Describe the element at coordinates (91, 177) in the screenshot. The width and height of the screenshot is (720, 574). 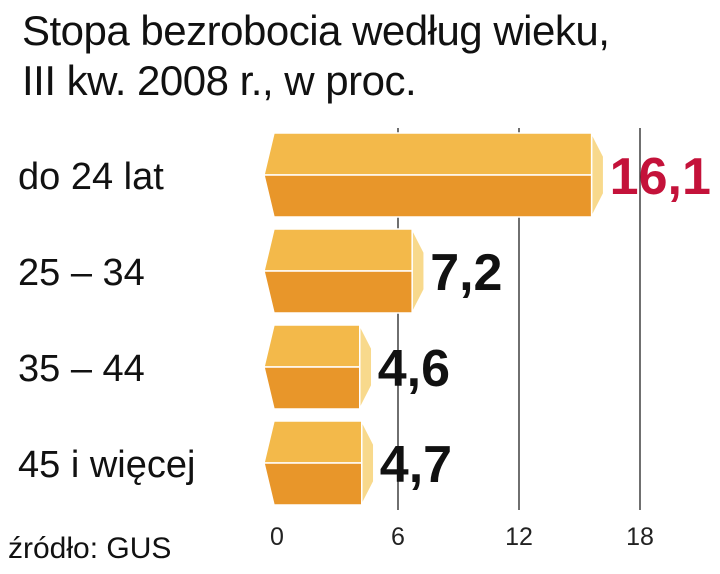
I see `category-label-1: do 24 lat` at that location.